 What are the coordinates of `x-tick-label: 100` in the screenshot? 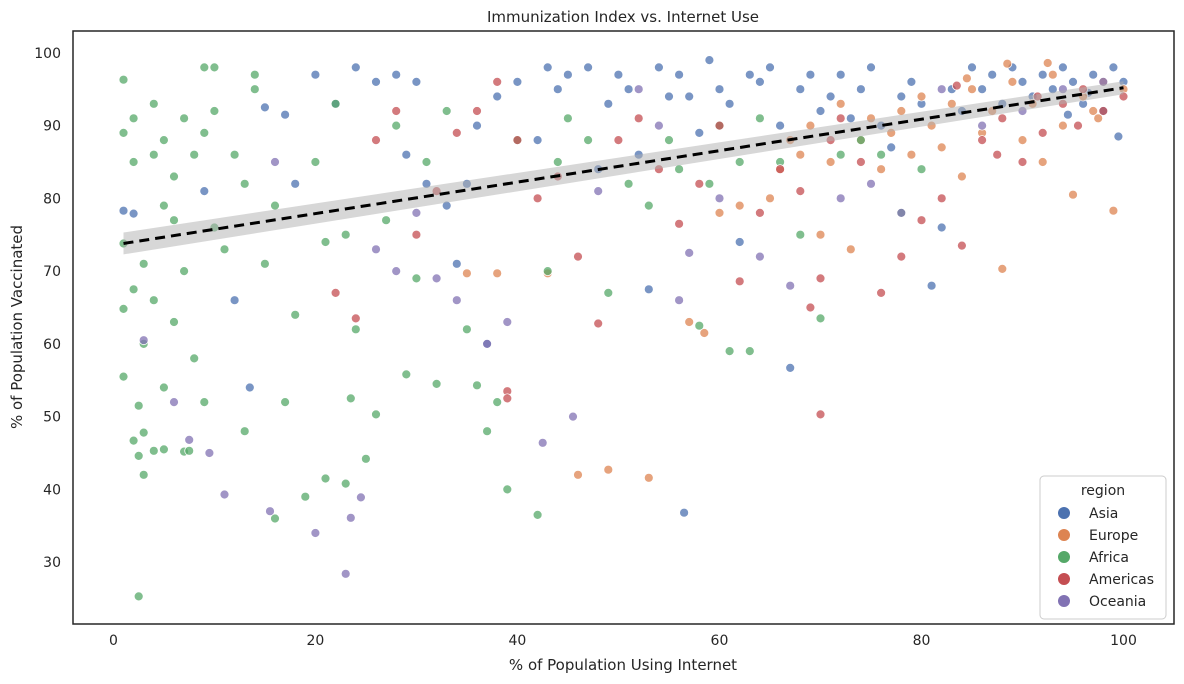 It's located at (1123, 641).